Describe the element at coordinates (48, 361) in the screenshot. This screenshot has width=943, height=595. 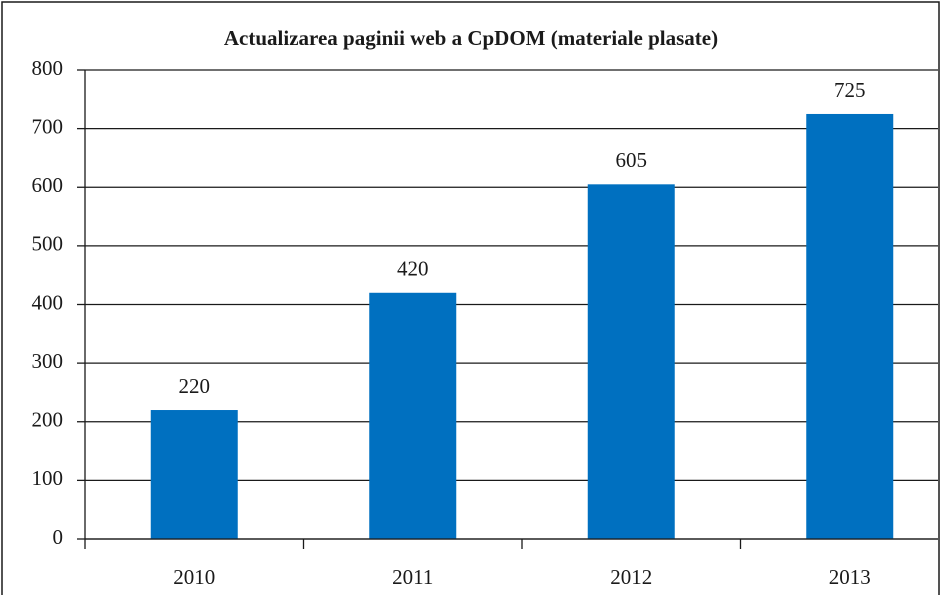
I see `y-tick-label: 300` at that location.